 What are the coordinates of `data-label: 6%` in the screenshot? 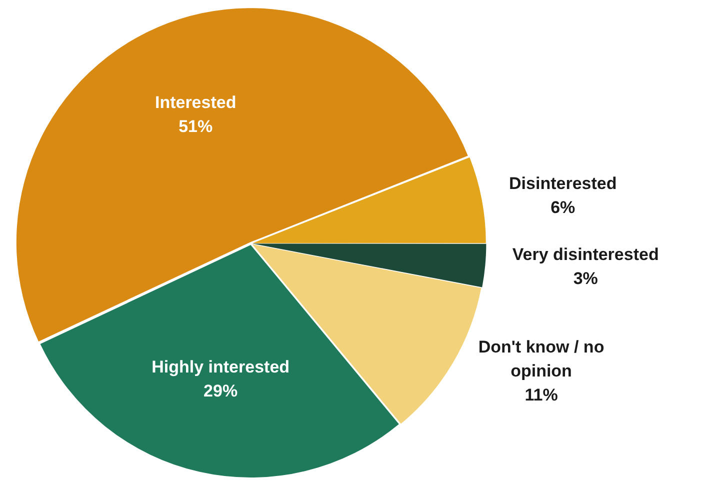 It's located at (563, 207).